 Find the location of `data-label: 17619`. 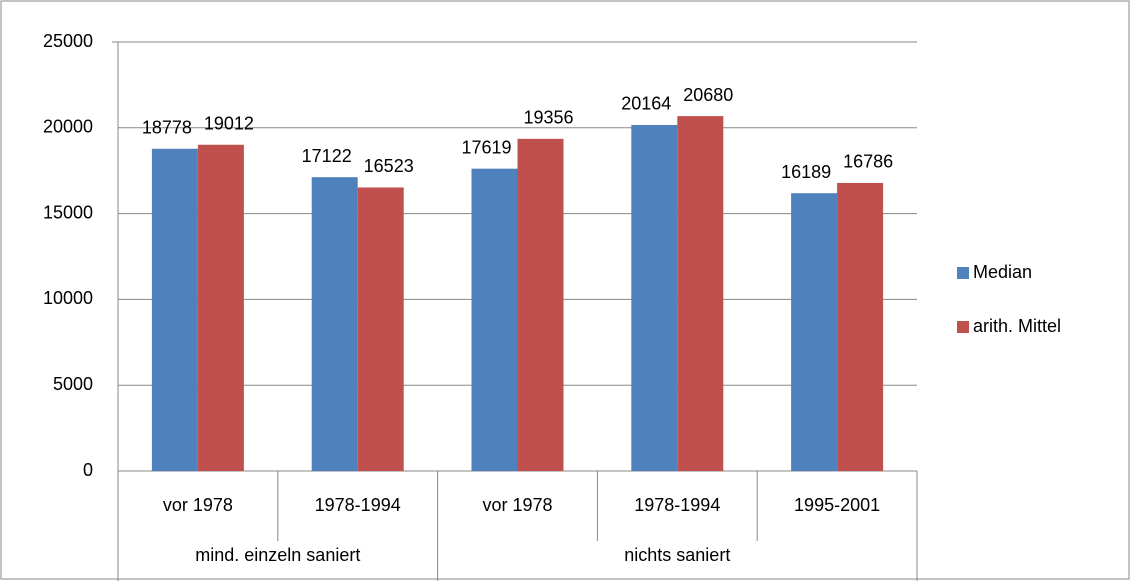

data-label: 17619 is located at coordinates (486, 147).